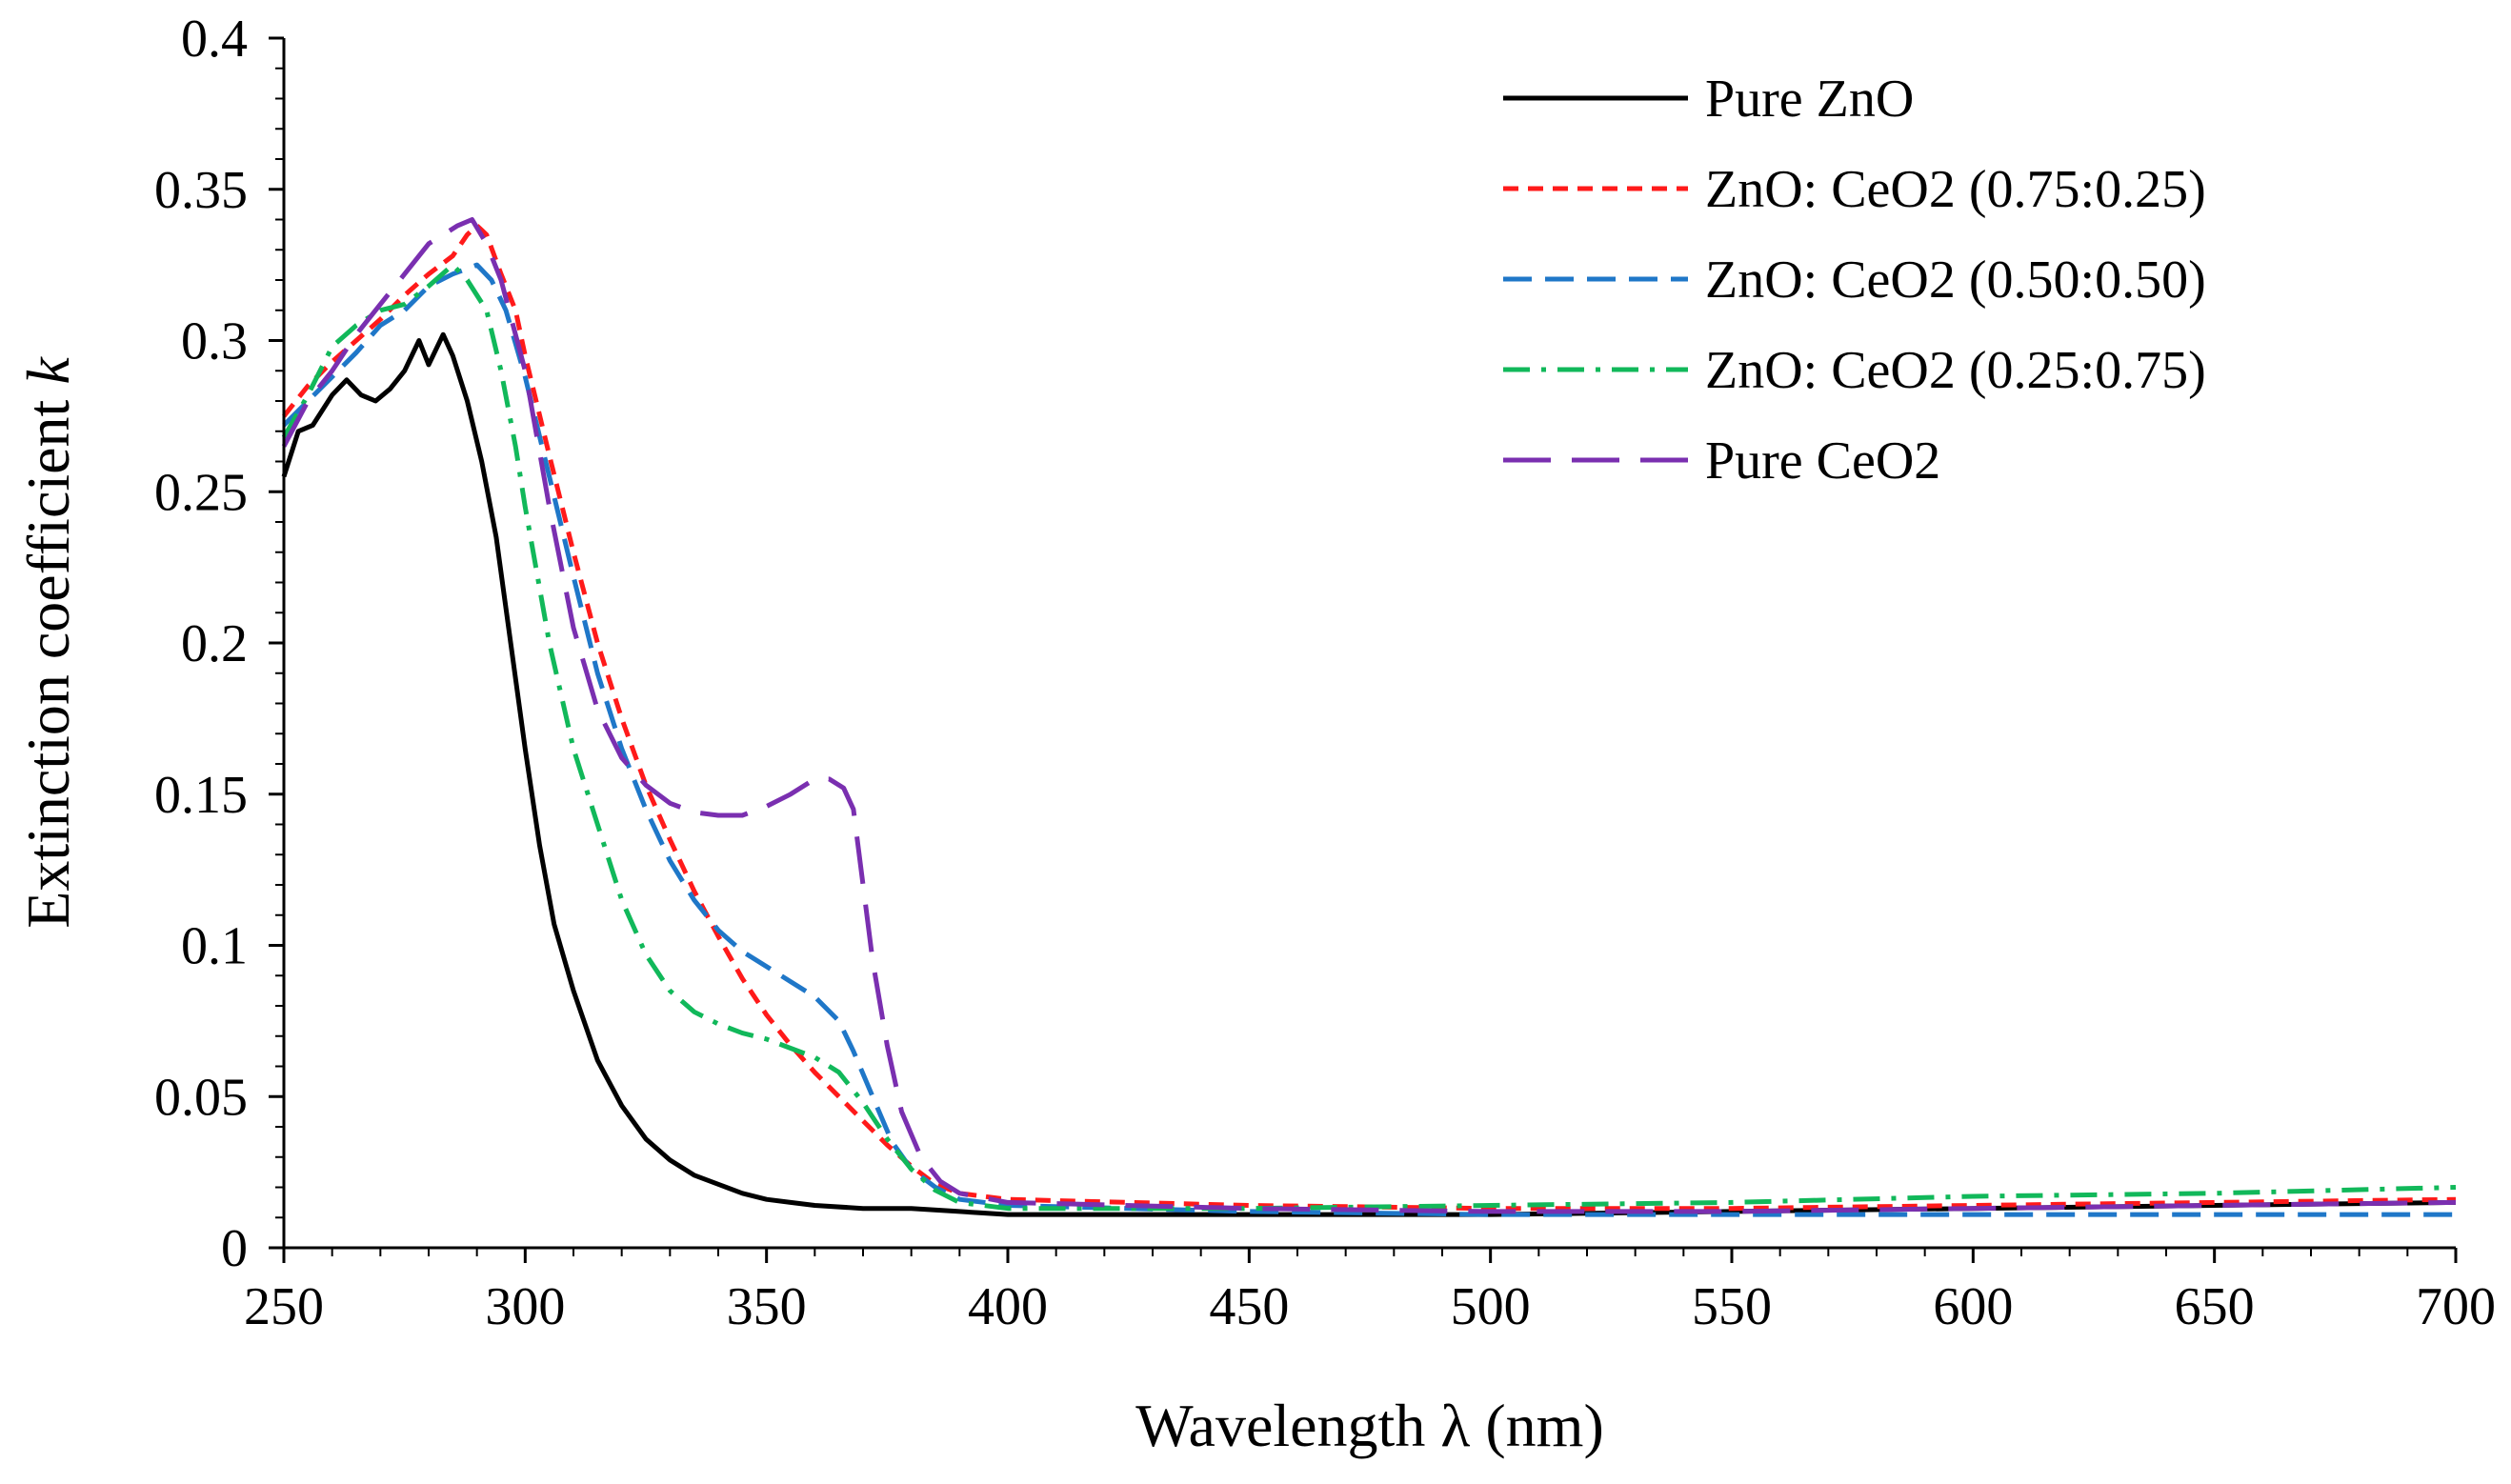 This screenshot has width=2511, height=1484. Describe the element at coordinates (214, 946) in the screenshot. I see `y-tick-label: 0.1` at that location.